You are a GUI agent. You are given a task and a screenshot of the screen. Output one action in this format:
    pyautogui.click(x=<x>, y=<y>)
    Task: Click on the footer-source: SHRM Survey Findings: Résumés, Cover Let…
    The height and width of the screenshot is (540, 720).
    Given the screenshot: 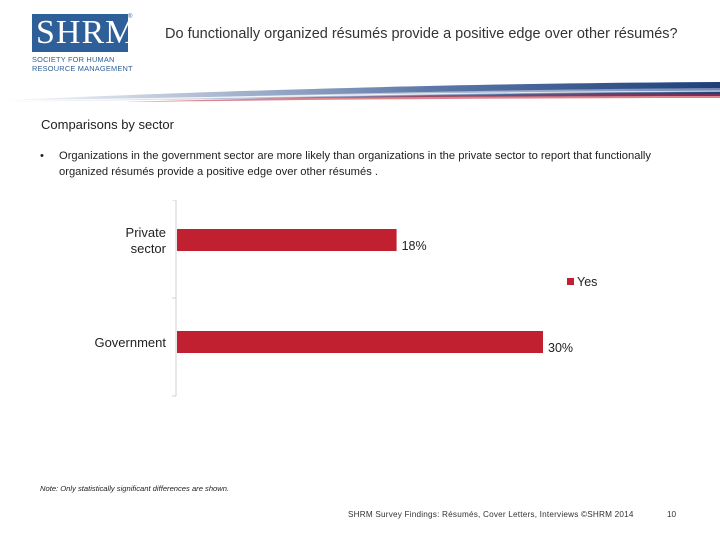 What is the action you would take?
    pyautogui.click(x=491, y=514)
    